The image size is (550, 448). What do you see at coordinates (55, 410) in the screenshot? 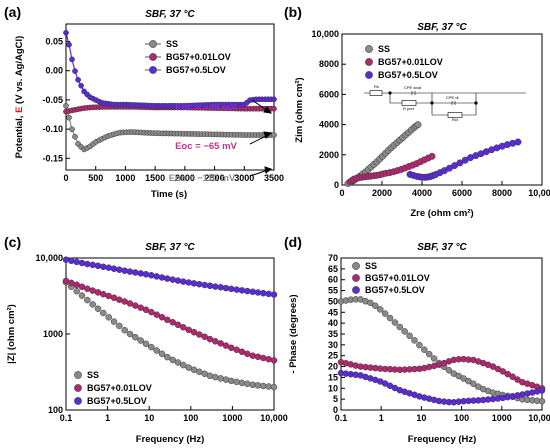
I see `y-tick-label: 100` at bounding box center [55, 410].